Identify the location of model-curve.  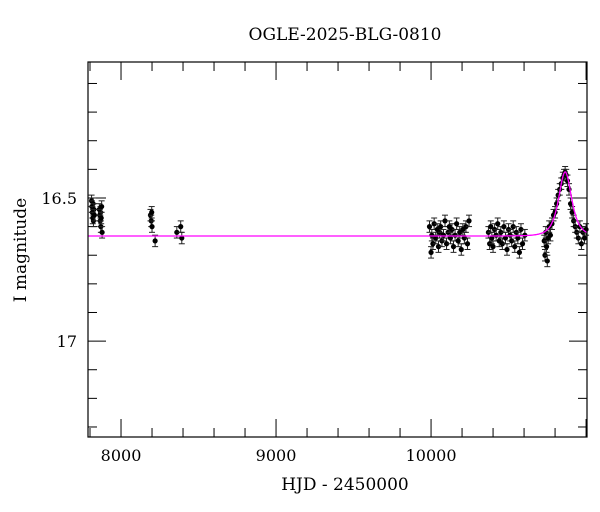
(338, 204).